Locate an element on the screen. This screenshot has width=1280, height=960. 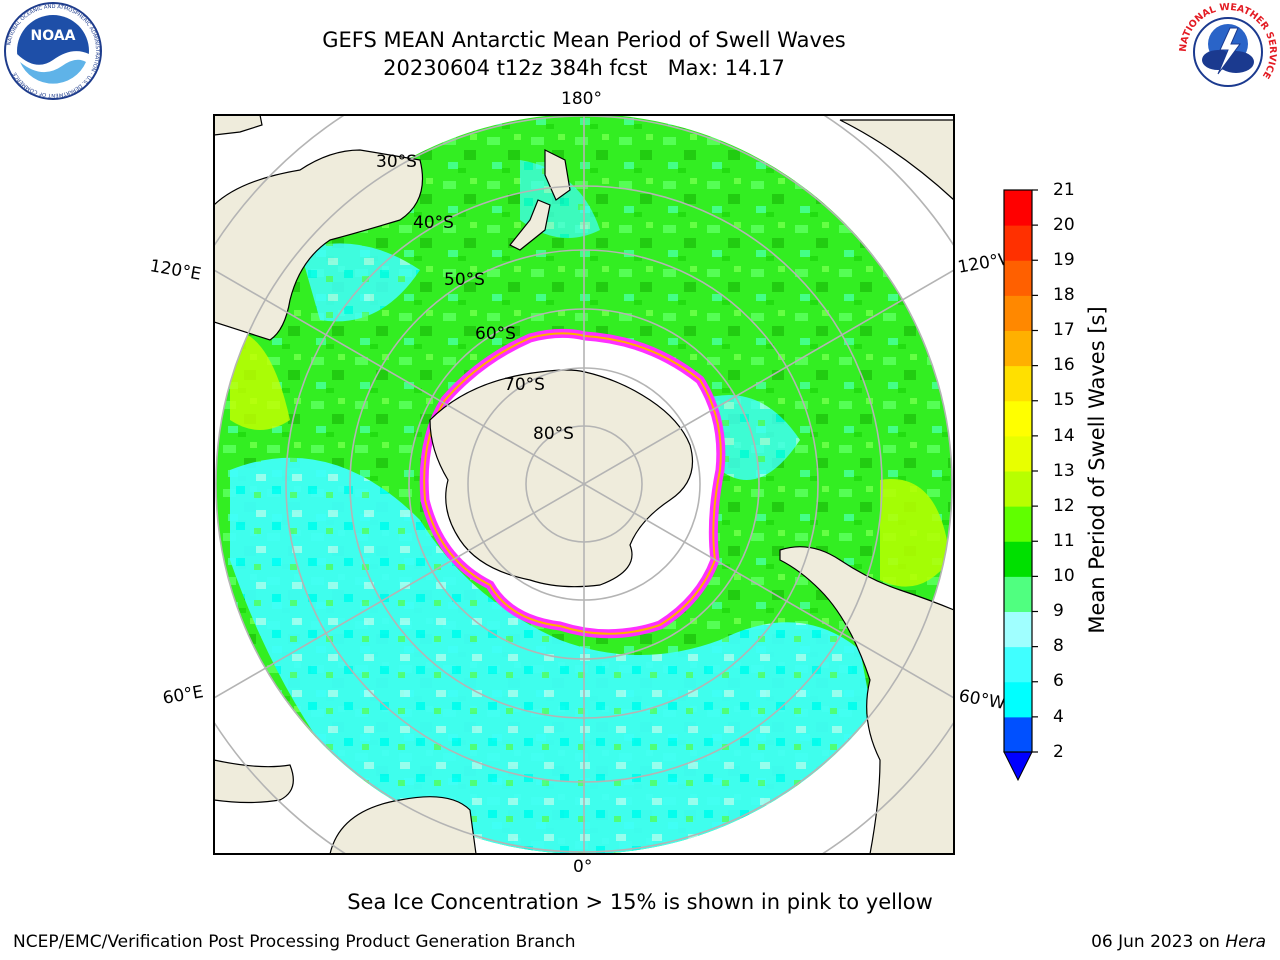
sea-ice-ring is located at coordinates (572, 483).